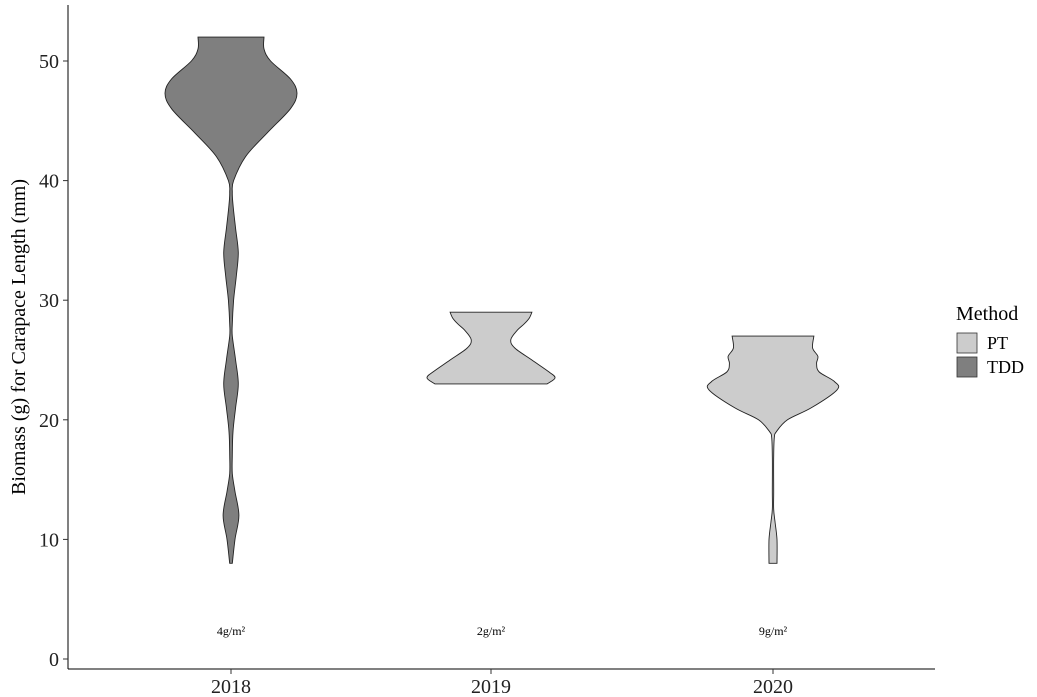 The height and width of the screenshot is (697, 1037). Describe the element at coordinates (967, 343) in the screenshot. I see `legend-key-pt` at that location.